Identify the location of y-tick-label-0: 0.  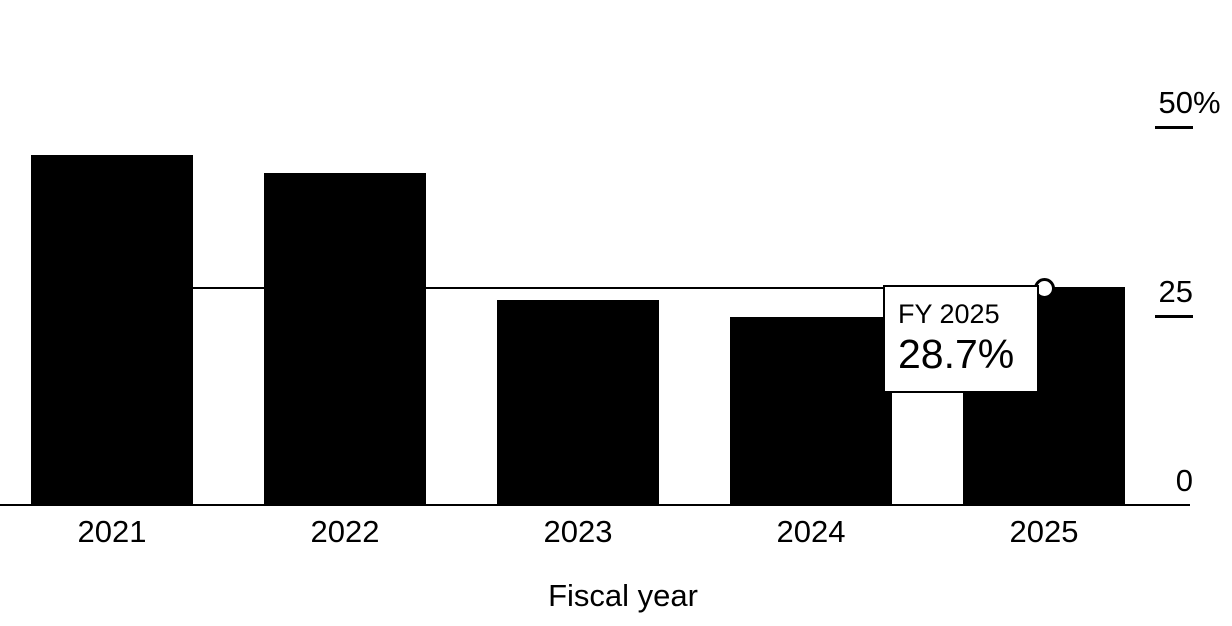
(1184, 480).